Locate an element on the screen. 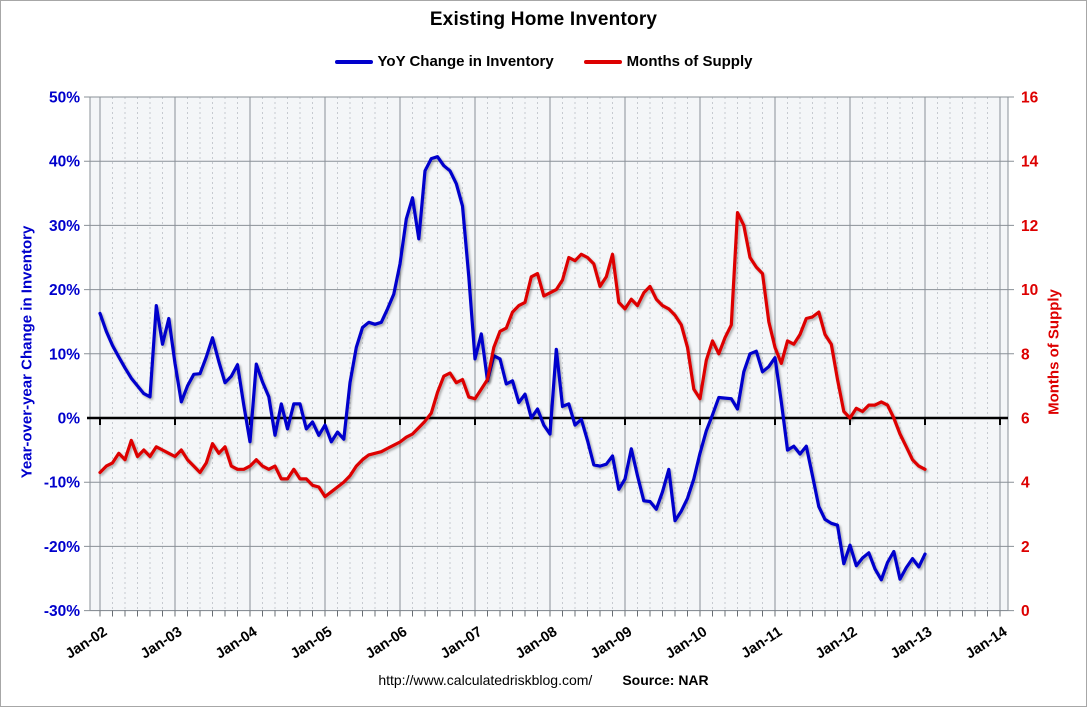 The image size is (1087, 707). x-tick-label: Jan-05 is located at coordinates (311, 643).